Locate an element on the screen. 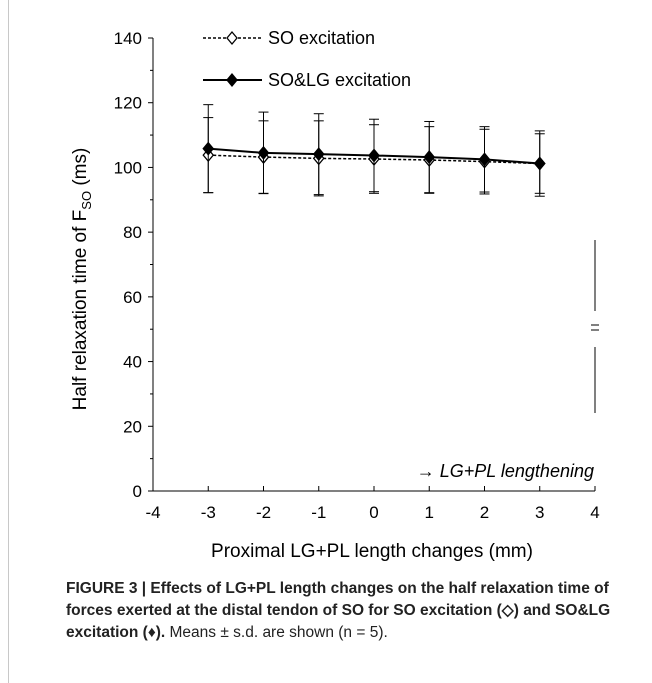  x-tick-label: -3 is located at coordinates (208, 512).